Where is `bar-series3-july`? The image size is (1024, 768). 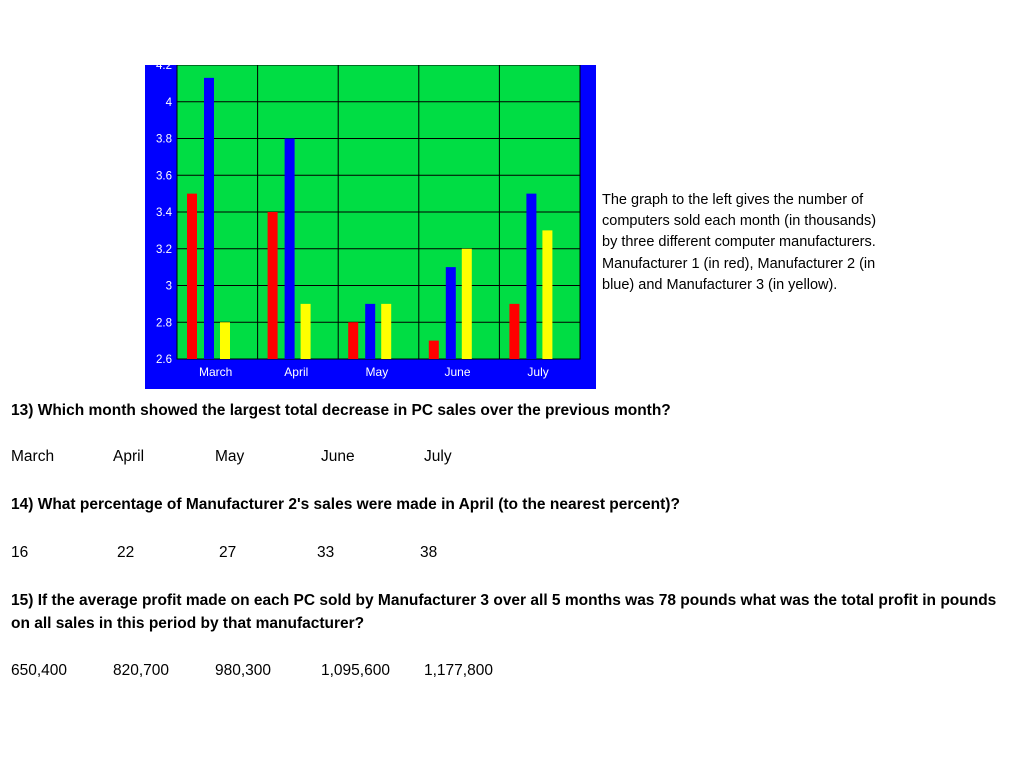
bar-series3-july is located at coordinates (547, 294).